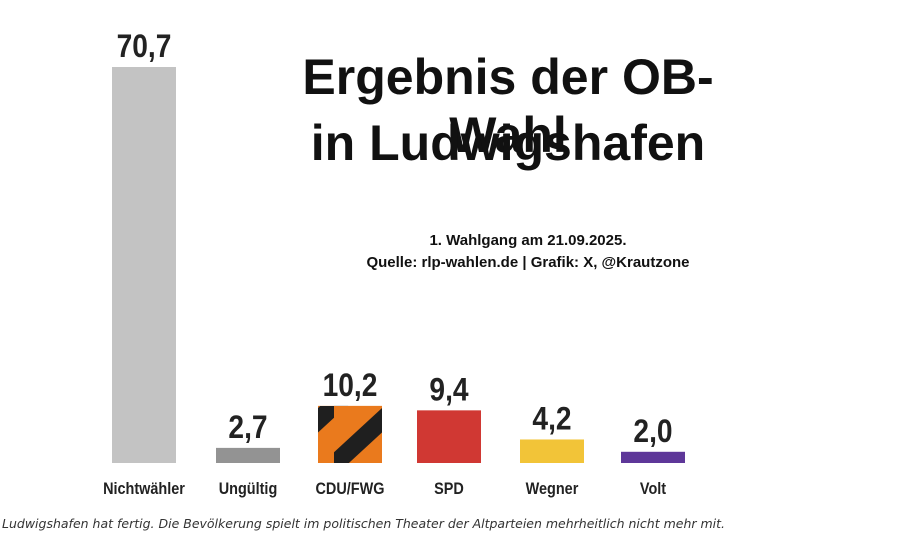 This screenshot has width=907, height=554. Describe the element at coordinates (653, 457) in the screenshot. I see `bar-volt` at that location.